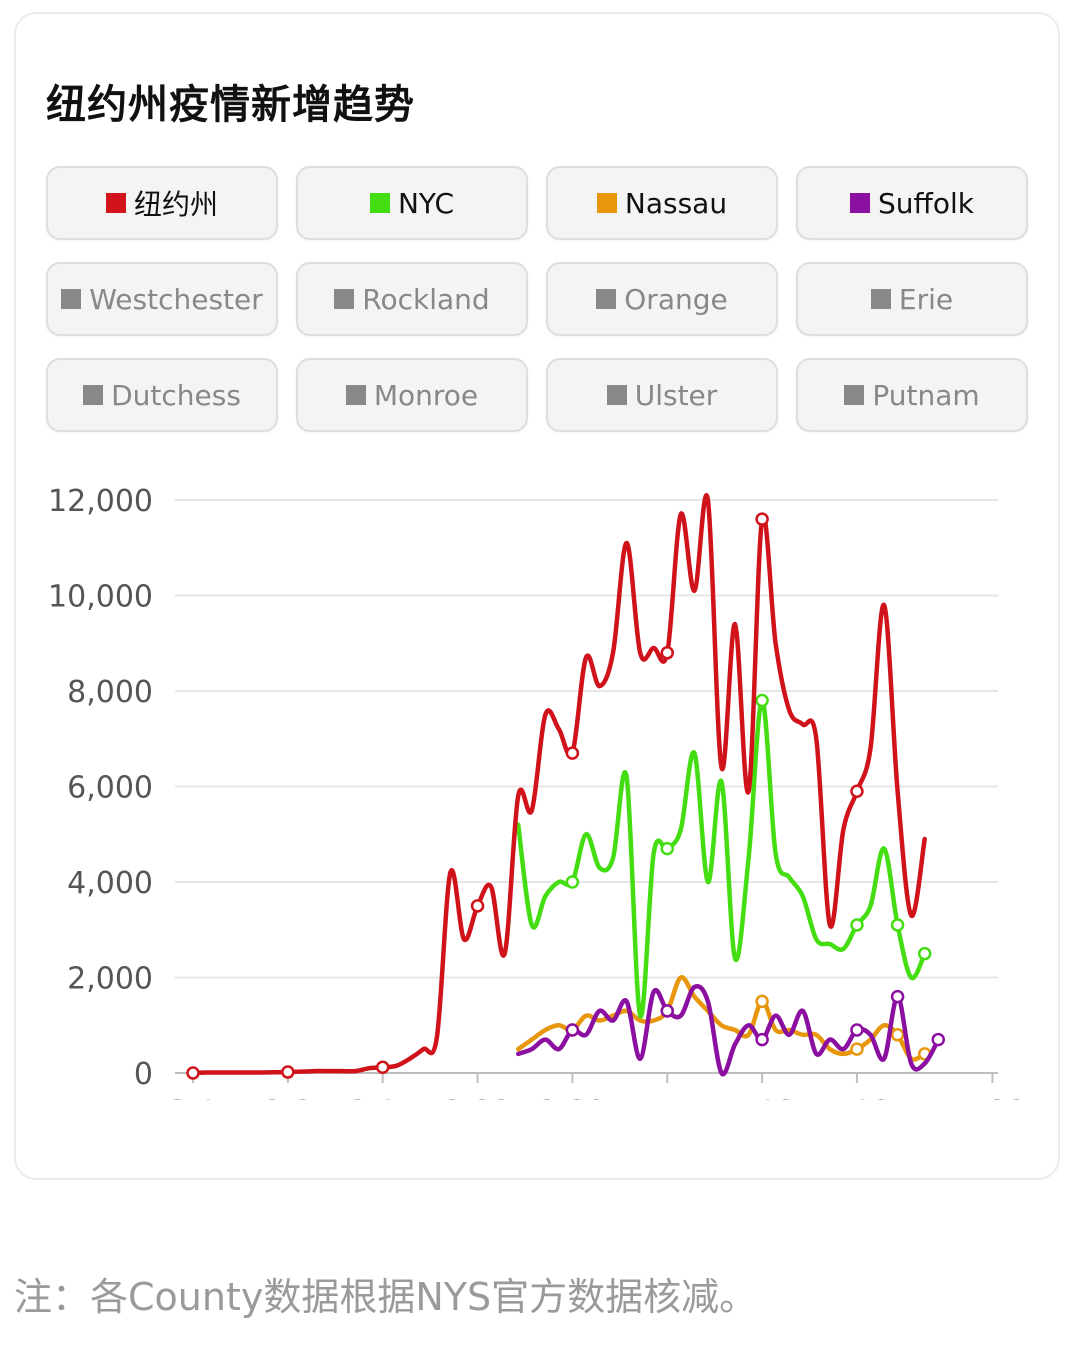 This screenshot has height=1349, width=1080. I want to click on legend-item-5: Rockland, so click(412, 299).